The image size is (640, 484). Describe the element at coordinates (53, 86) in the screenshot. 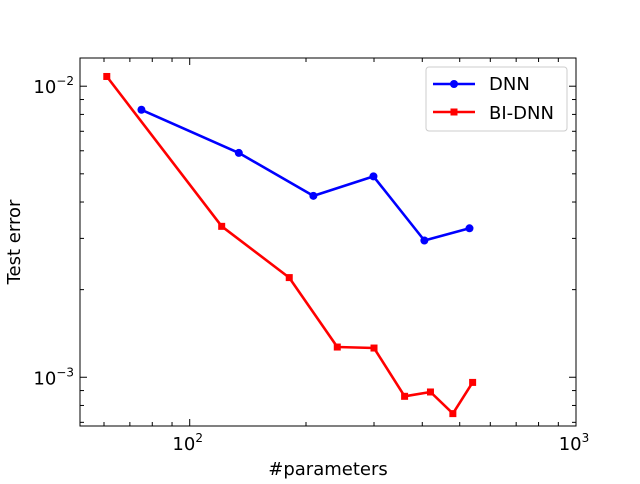

I see `y-tick-label: 10⁻²` at that location.